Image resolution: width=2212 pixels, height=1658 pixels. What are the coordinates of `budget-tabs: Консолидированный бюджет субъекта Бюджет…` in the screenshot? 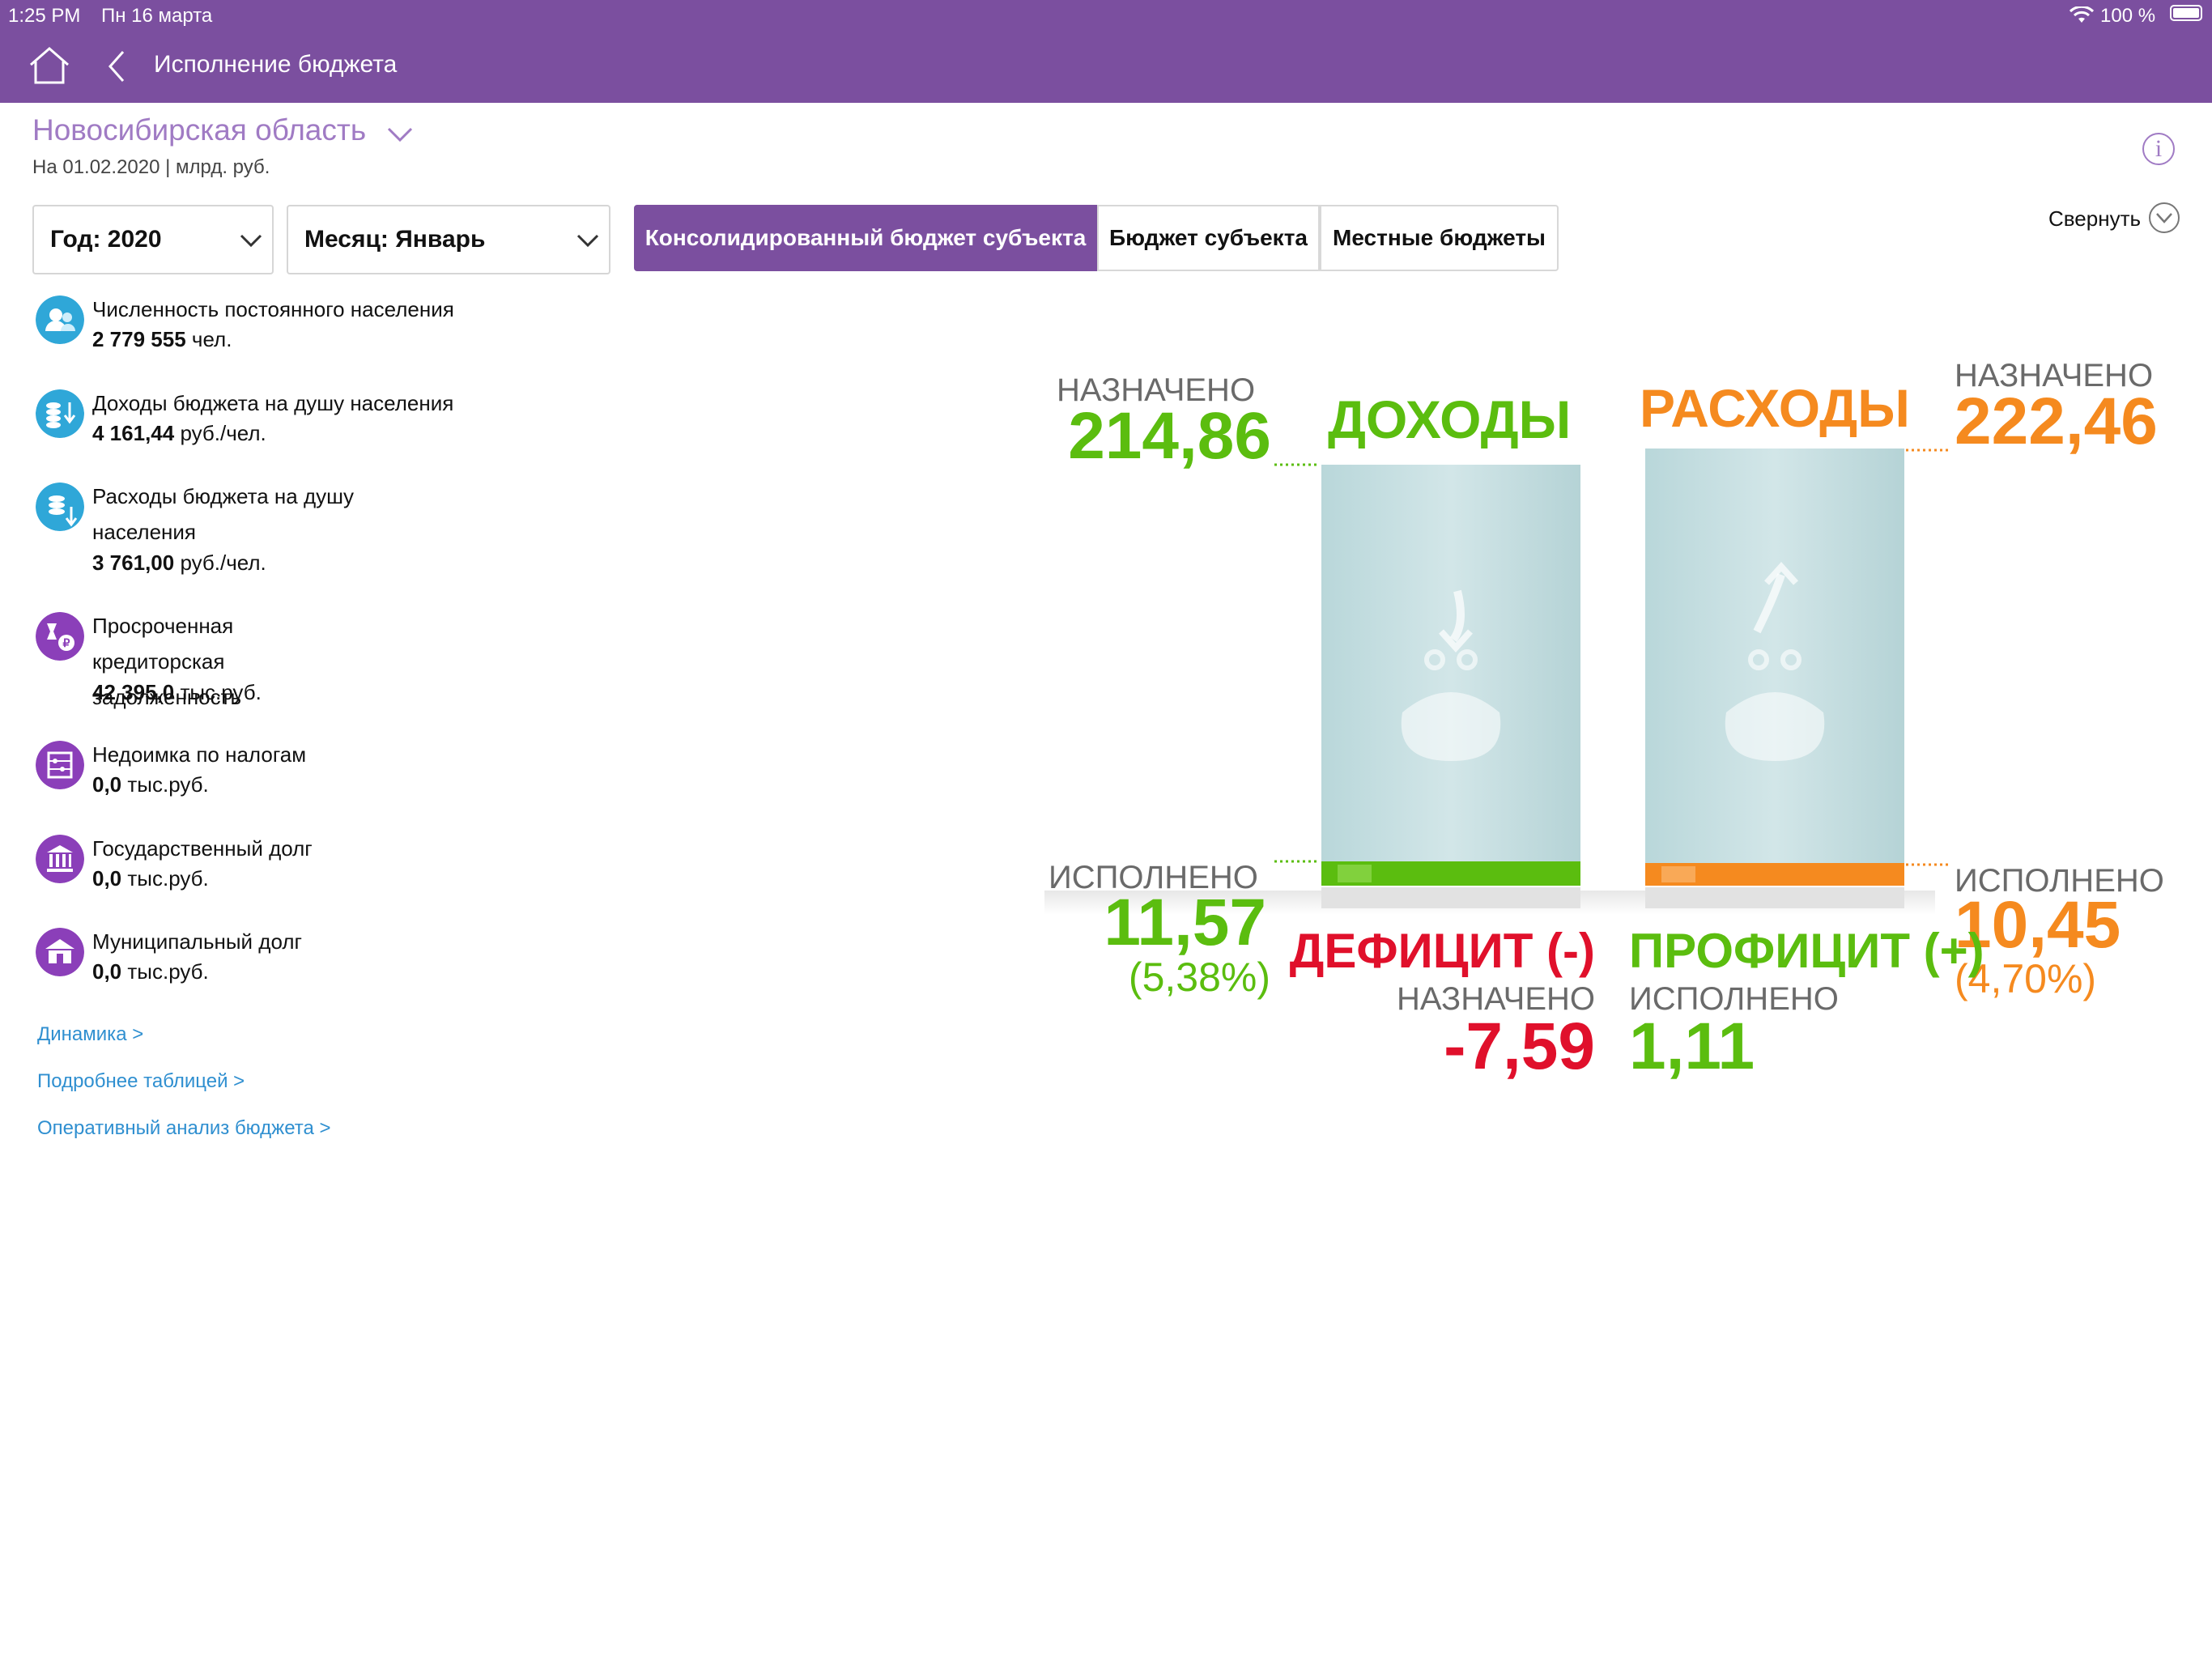 It's located at (1096, 238).